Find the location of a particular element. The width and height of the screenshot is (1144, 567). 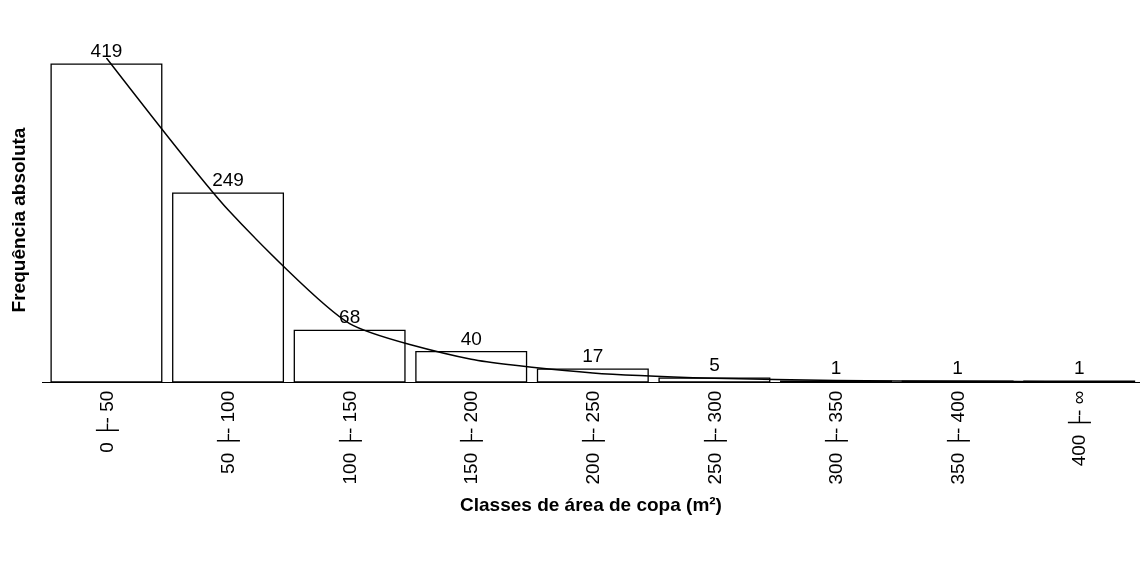

x-tick-label: 400 ├- ∞ is located at coordinates (1079, 428).